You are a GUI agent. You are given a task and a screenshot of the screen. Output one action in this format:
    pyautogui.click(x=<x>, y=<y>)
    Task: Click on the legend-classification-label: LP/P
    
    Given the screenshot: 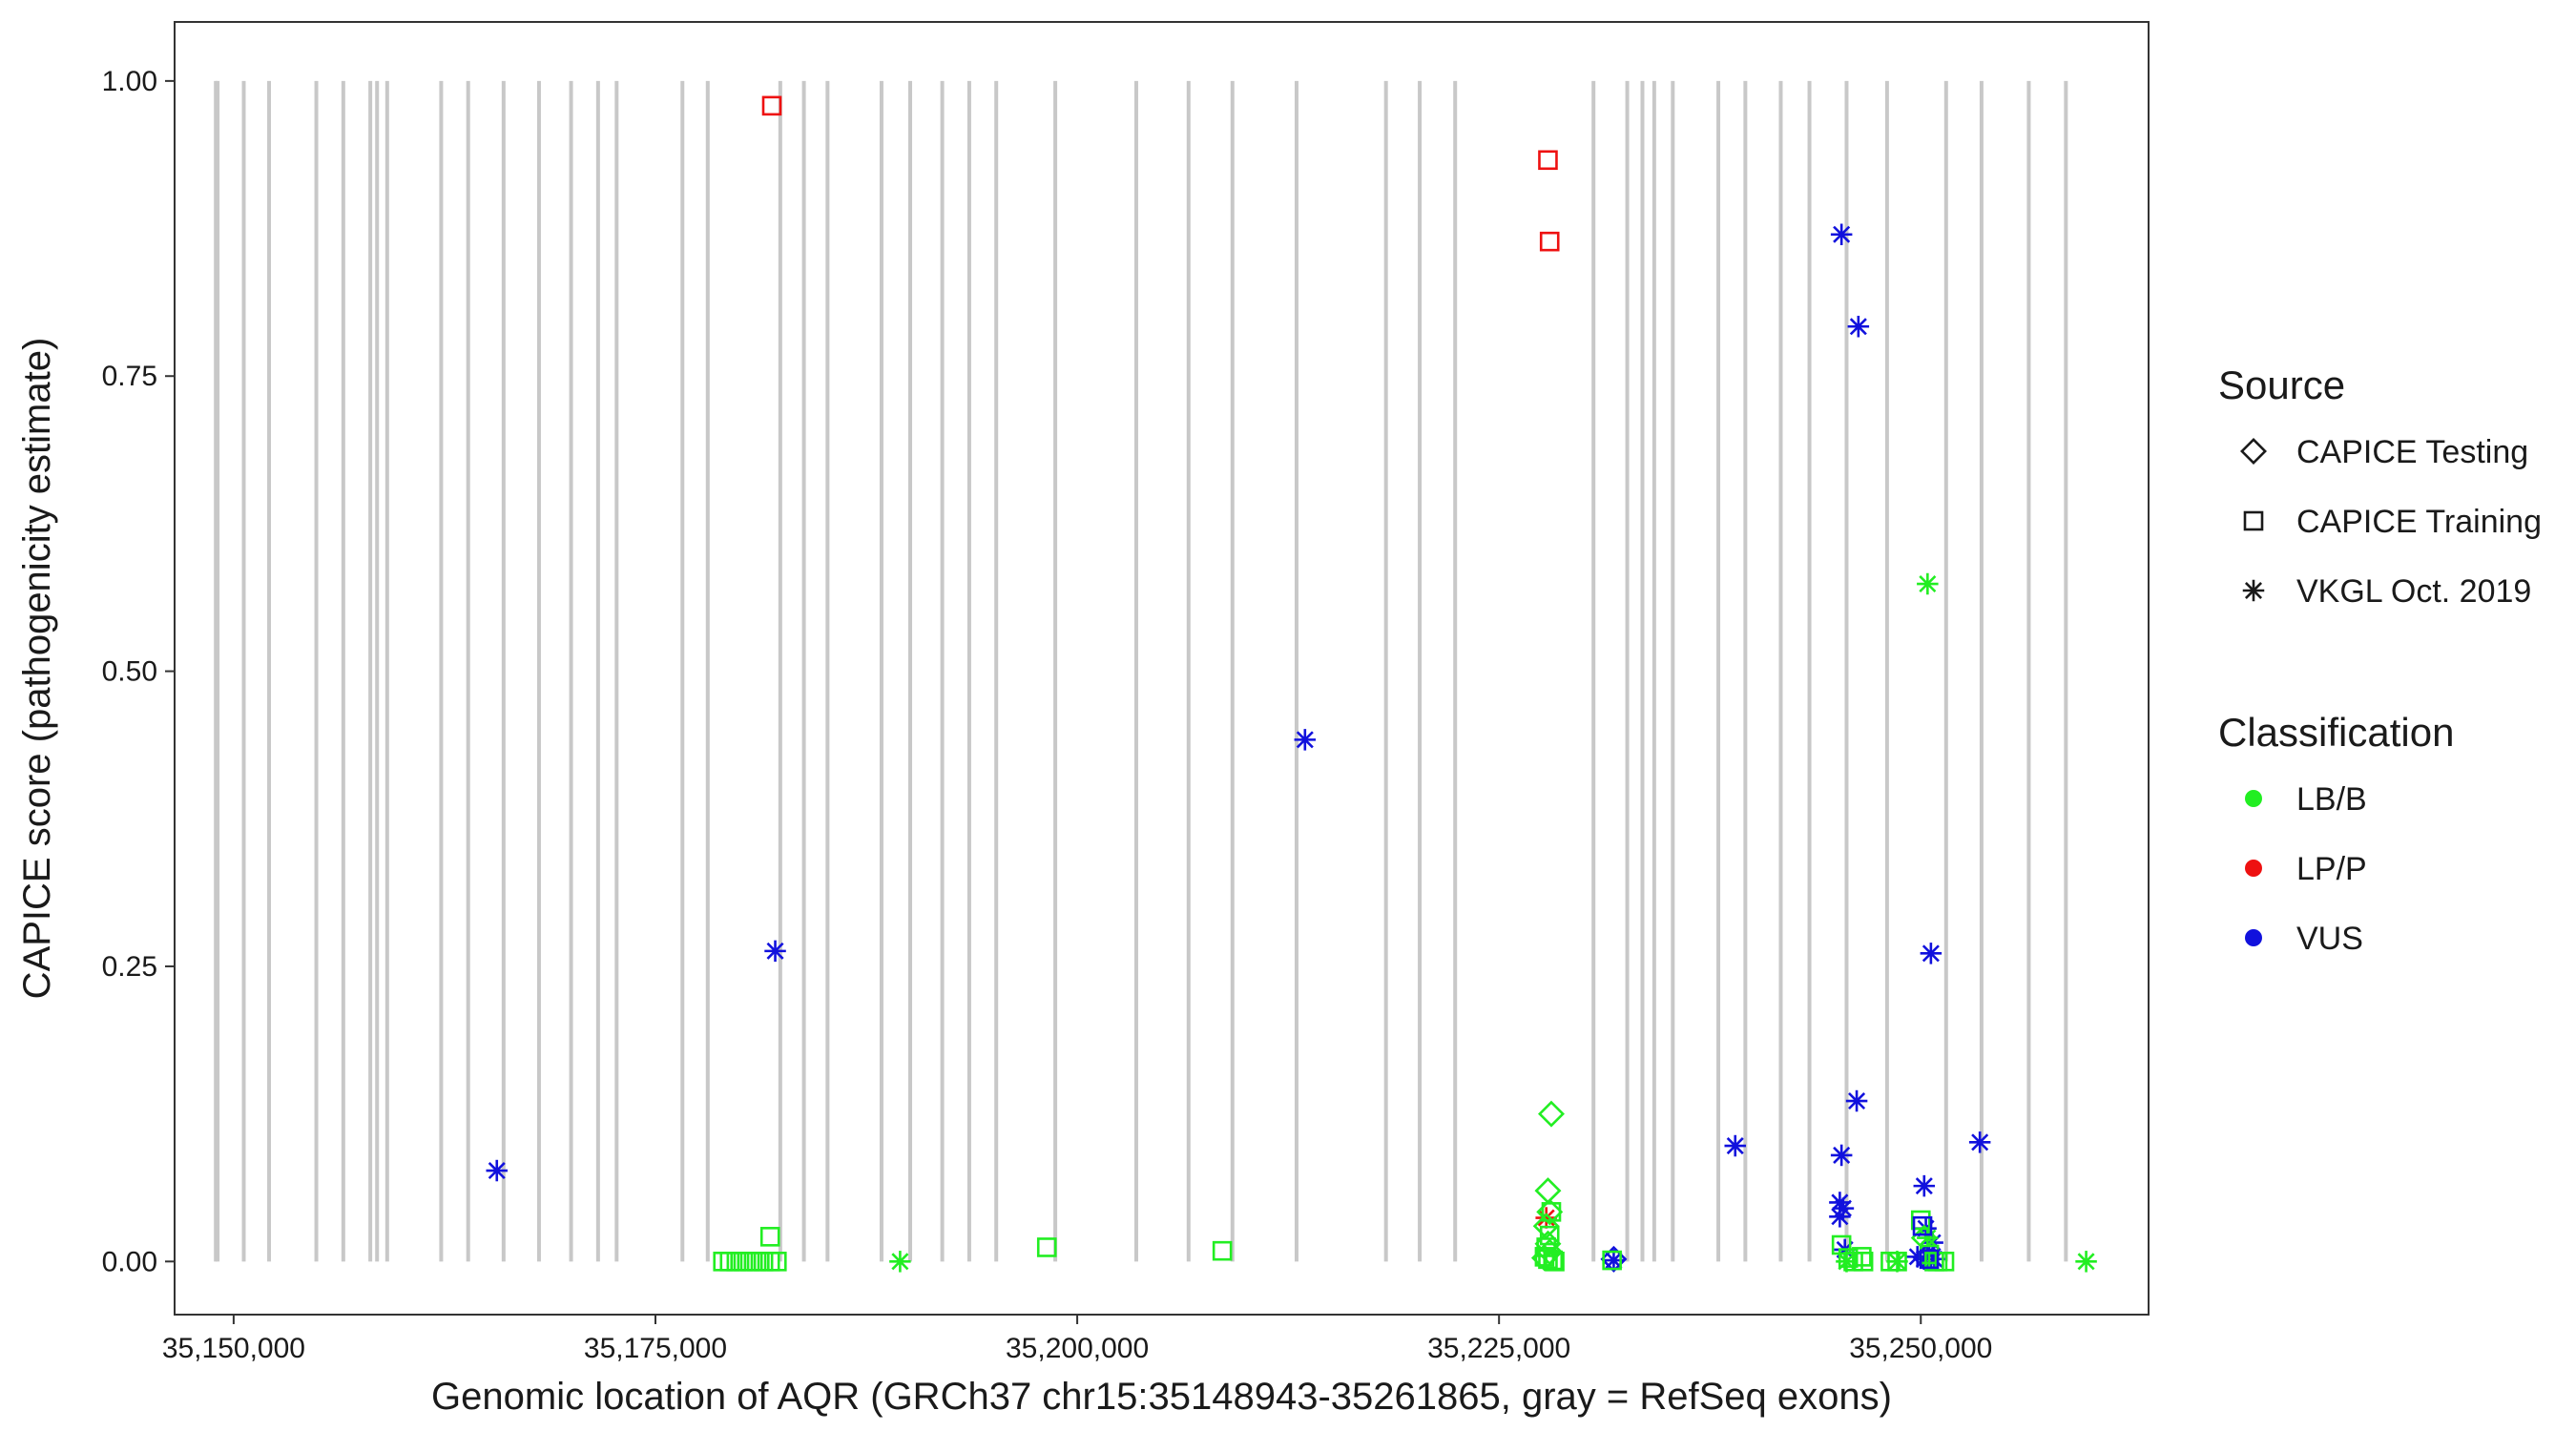 What is the action you would take?
    pyautogui.click(x=2331, y=869)
    